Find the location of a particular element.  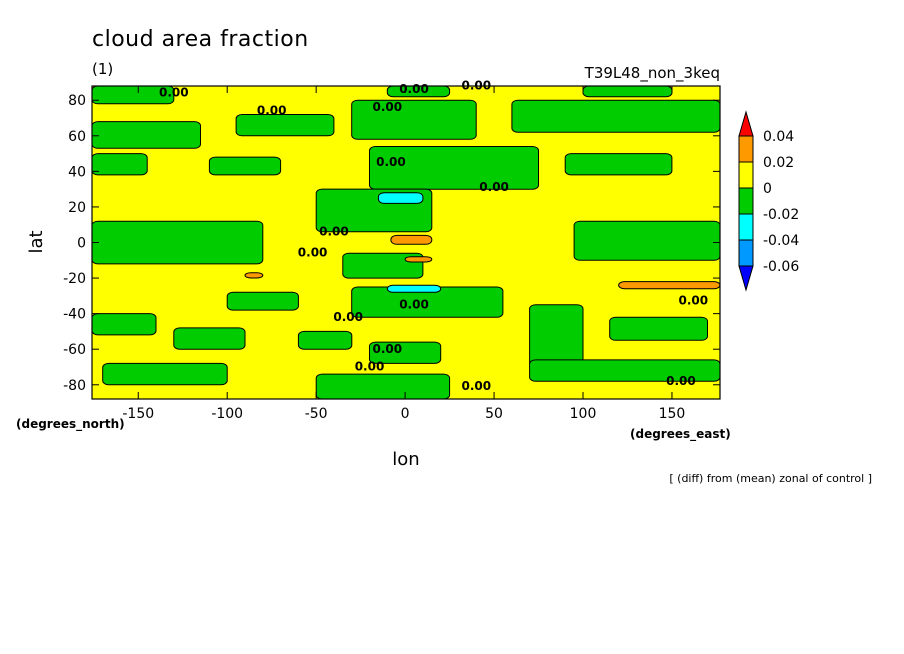

contour-label-10: 0.00 is located at coordinates (348, 317).